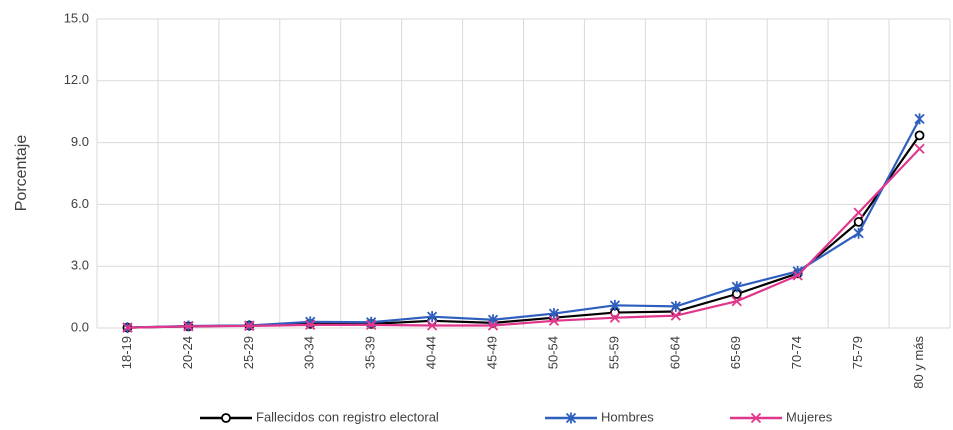  I want to click on x-tick-label: 65-69, so click(735, 352).